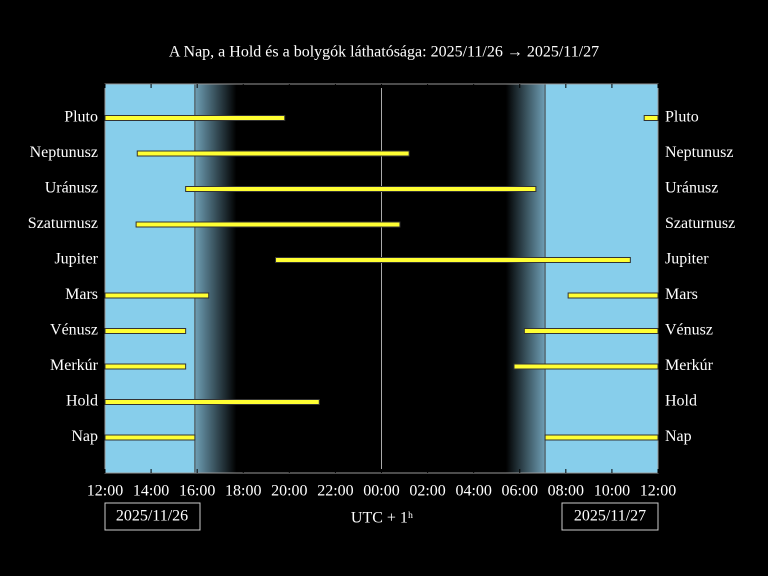 Image resolution: width=768 pixels, height=576 pixels. Describe the element at coordinates (81, 117) in the screenshot. I see `row-label-left: Pluto` at that location.